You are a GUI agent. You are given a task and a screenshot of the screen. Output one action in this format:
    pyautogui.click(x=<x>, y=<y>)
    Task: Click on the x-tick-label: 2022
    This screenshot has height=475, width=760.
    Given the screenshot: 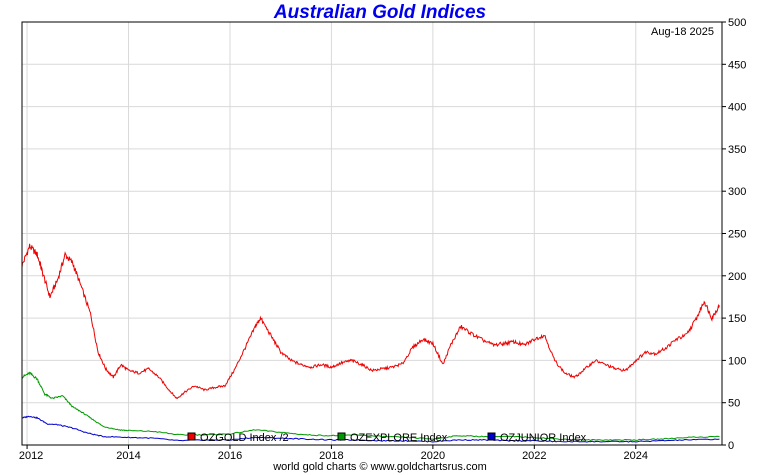 What is the action you would take?
    pyautogui.click(x=534, y=455)
    